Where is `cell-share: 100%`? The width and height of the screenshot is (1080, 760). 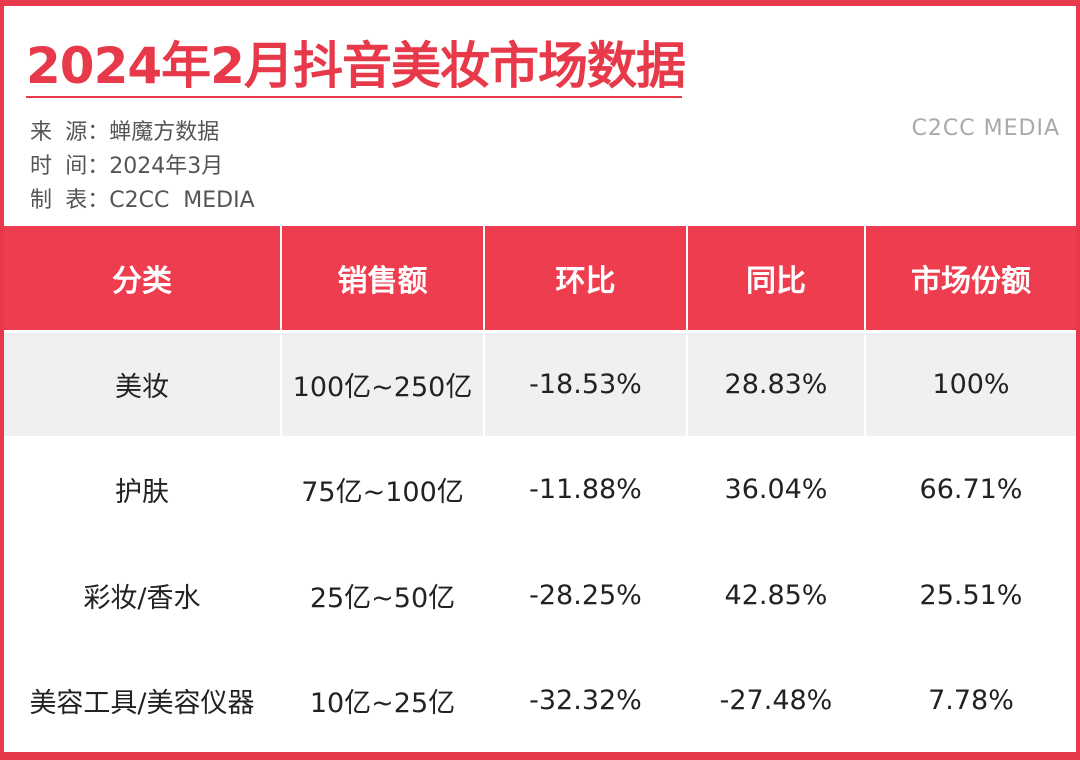
cell-share: 100% is located at coordinates (970, 383).